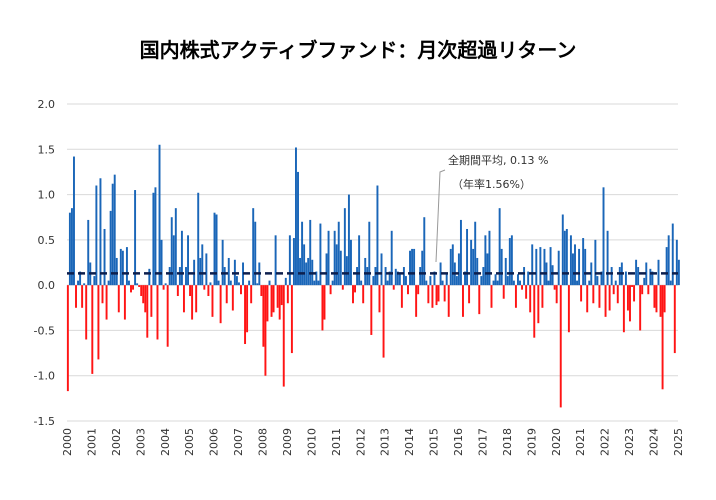  What do you see at coordinates (116, 442) in the screenshot?
I see `x-tick-label: 2002` at bounding box center [116, 442].